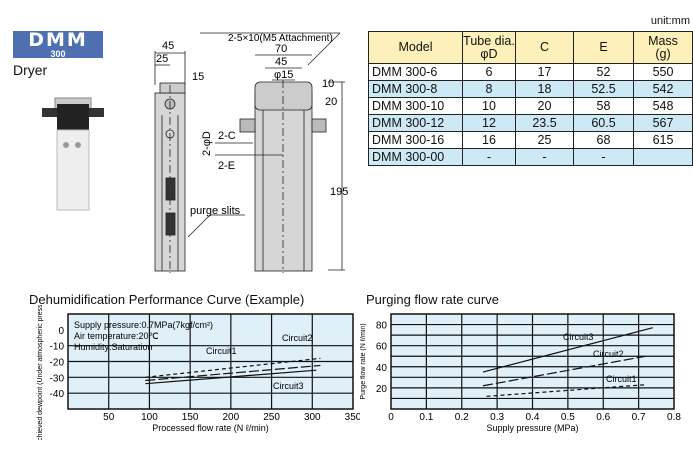 The width and height of the screenshot is (693, 455). Describe the element at coordinates (58, 54) in the screenshot. I see `logo-sub: 300` at that location.